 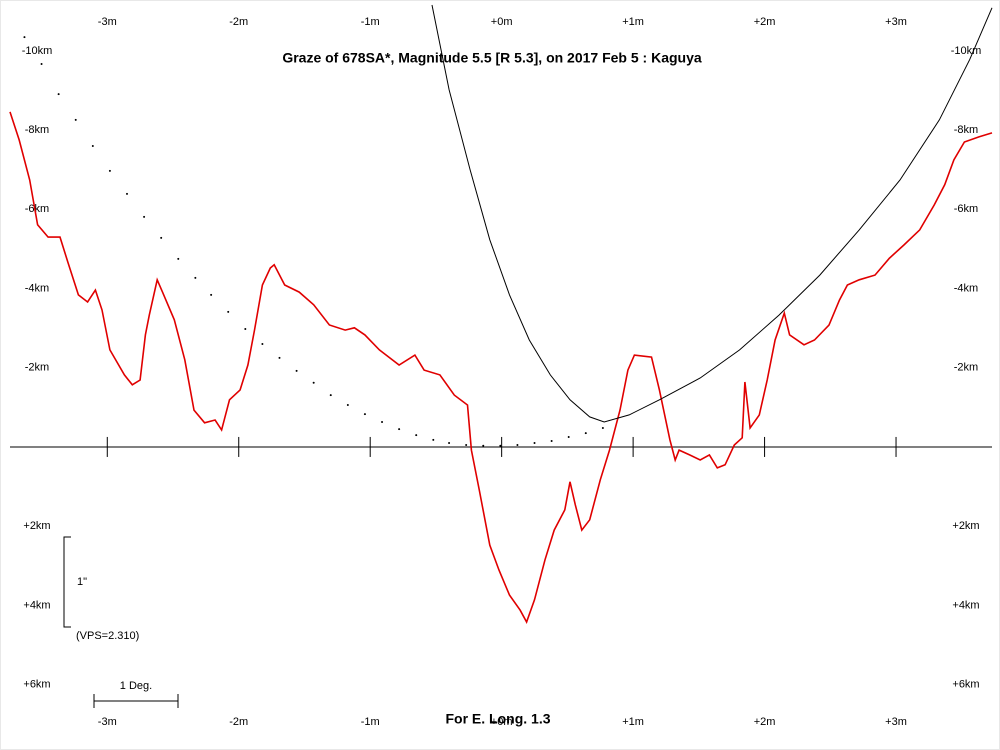 What do you see at coordinates (136, 686) in the screenshot?
I see `degree-label: 1 Deg.` at bounding box center [136, 686].